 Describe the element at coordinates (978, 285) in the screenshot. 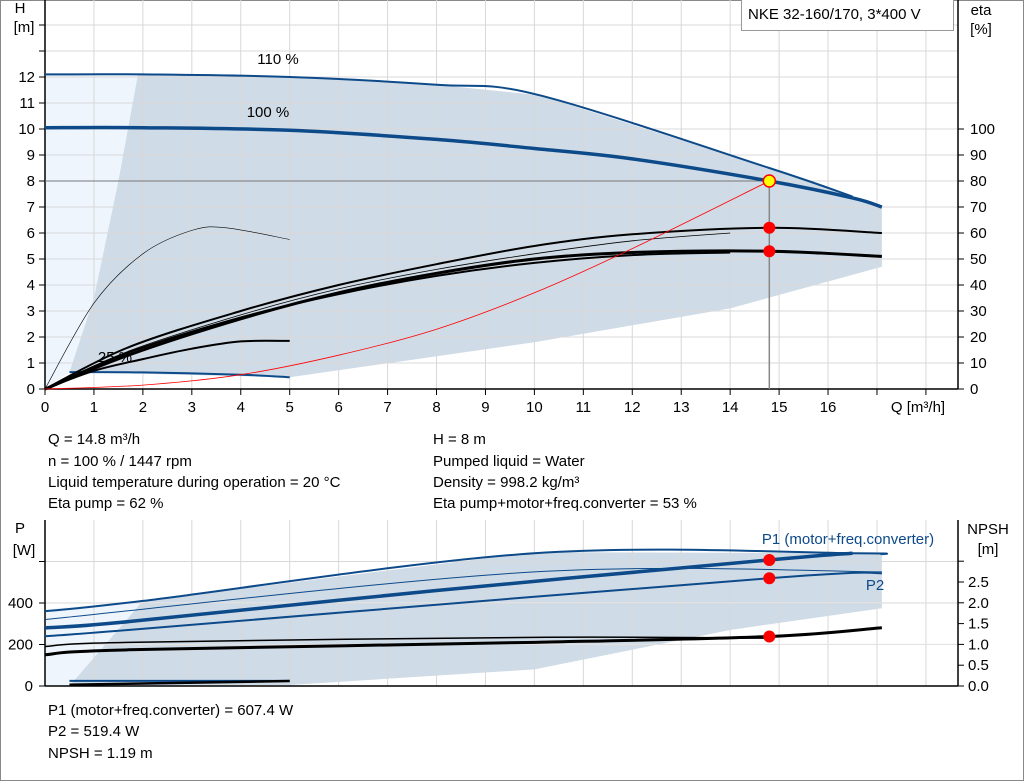

I see `eta-tick-label: 40` at that location.